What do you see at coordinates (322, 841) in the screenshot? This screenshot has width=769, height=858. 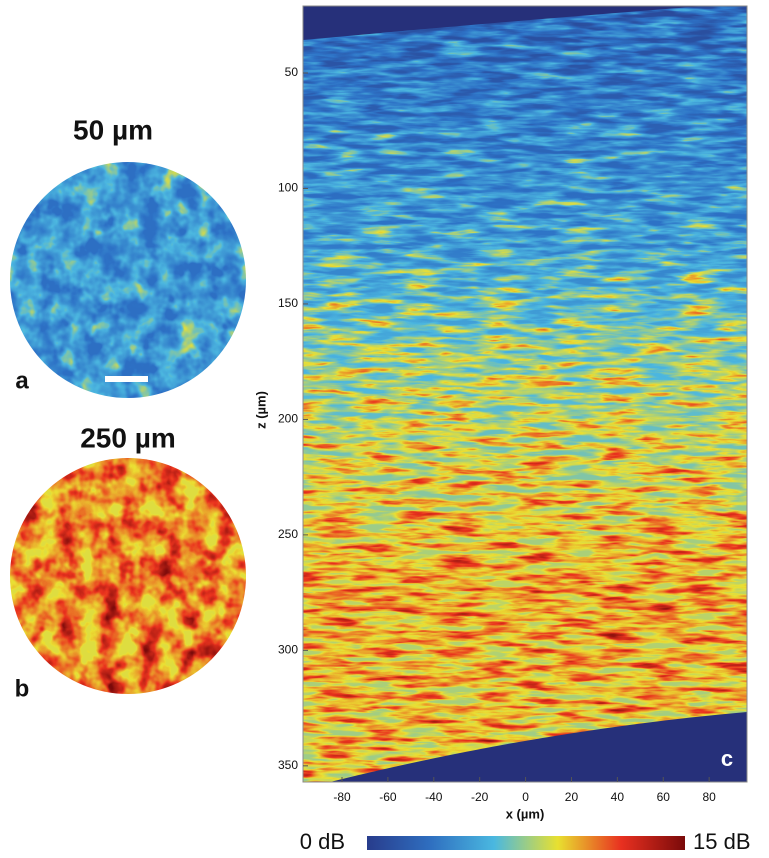 I see `colorbar-tick-label: 0 dB` at bounding box center [322, 841].